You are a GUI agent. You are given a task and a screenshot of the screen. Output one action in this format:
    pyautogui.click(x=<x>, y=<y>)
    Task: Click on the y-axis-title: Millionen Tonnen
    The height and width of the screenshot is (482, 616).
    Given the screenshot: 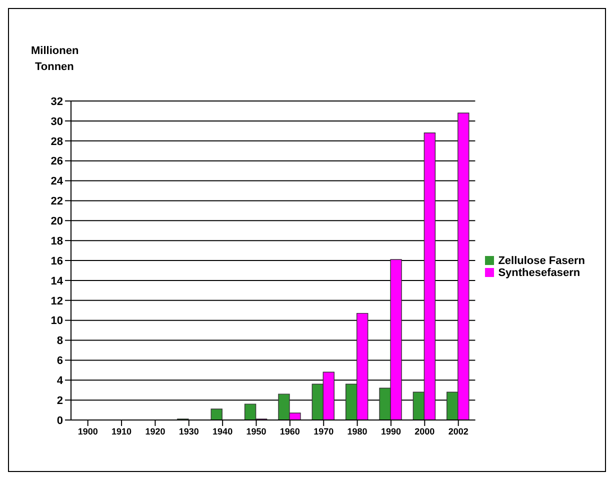 What is the action you would take?
    pyautogui.click(x=55, y=59)
    